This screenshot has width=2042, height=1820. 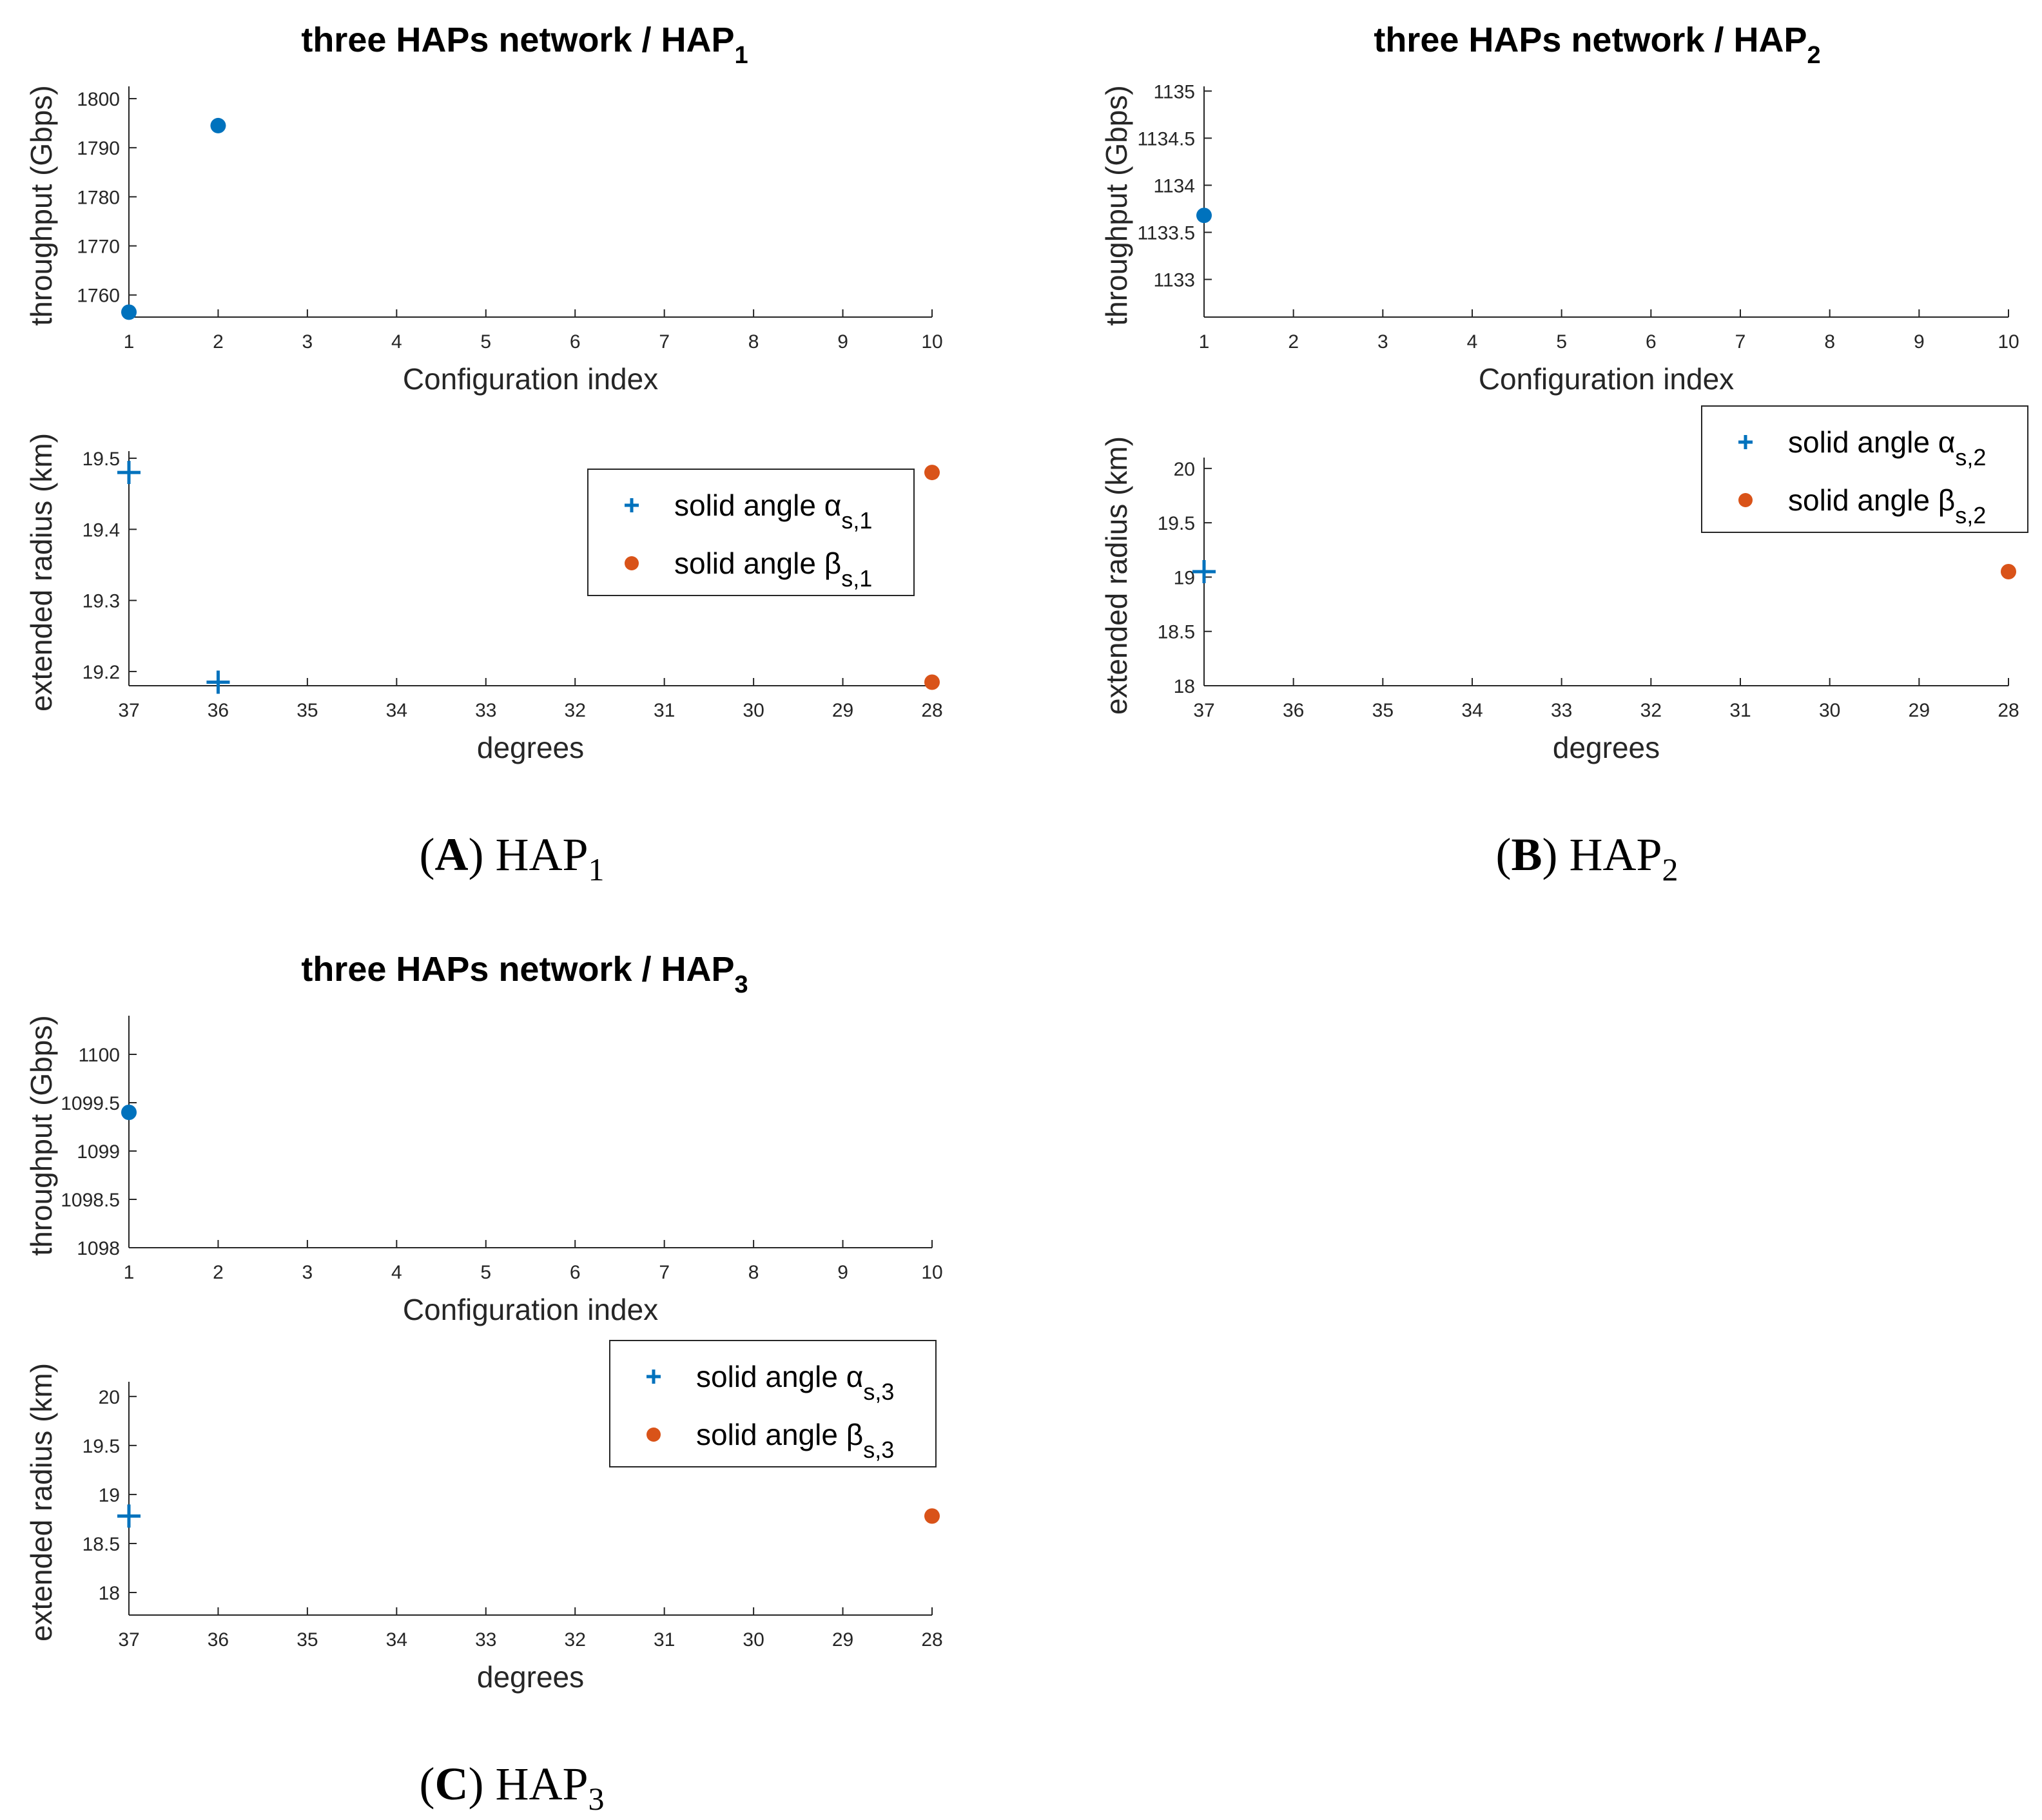 What do you see at coordinates (596, 1799) in the screenshot?
I see `caption-subscript: 3` at bounding box center [596, 1799].